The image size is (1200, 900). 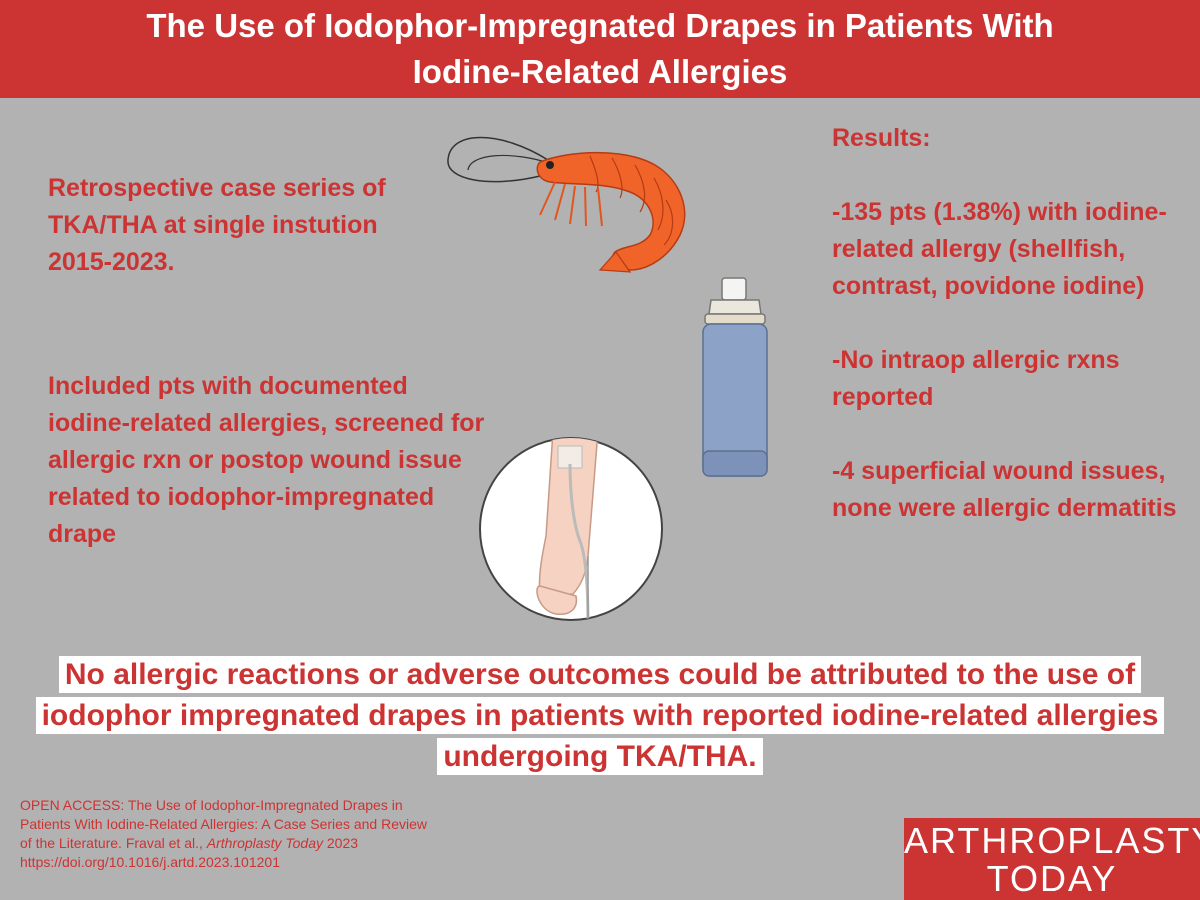 What do you see at coordinates (600, 756) in the screenshot?
I see `conclusion-line-3: undergoing TKA/THA.` at bounding box center [600, 756].